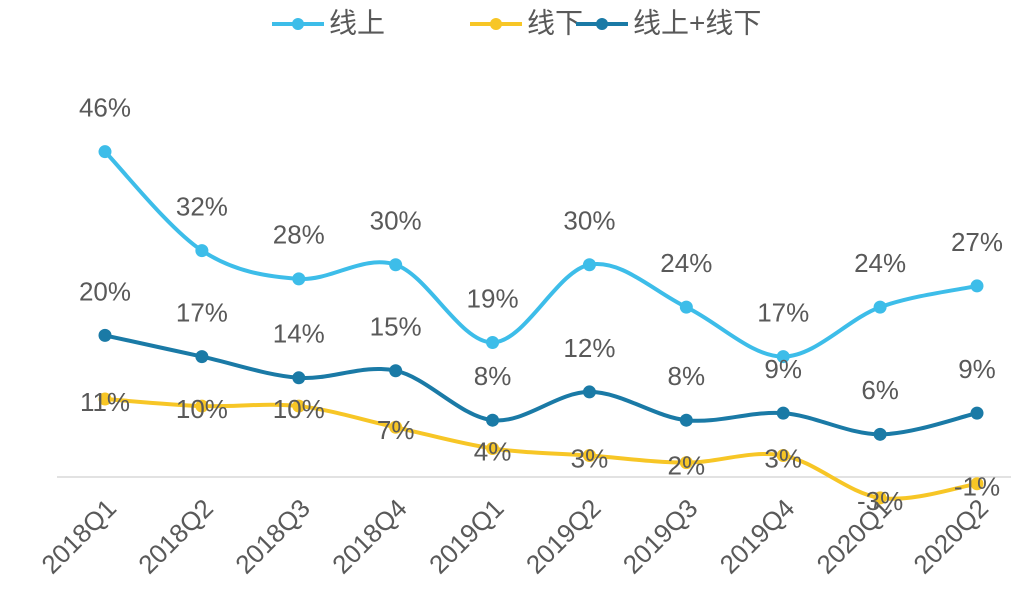 Image resolution: width=1011 pixels, height=608 pixels. I want to click on data-label: 12%, so click(589, 348).